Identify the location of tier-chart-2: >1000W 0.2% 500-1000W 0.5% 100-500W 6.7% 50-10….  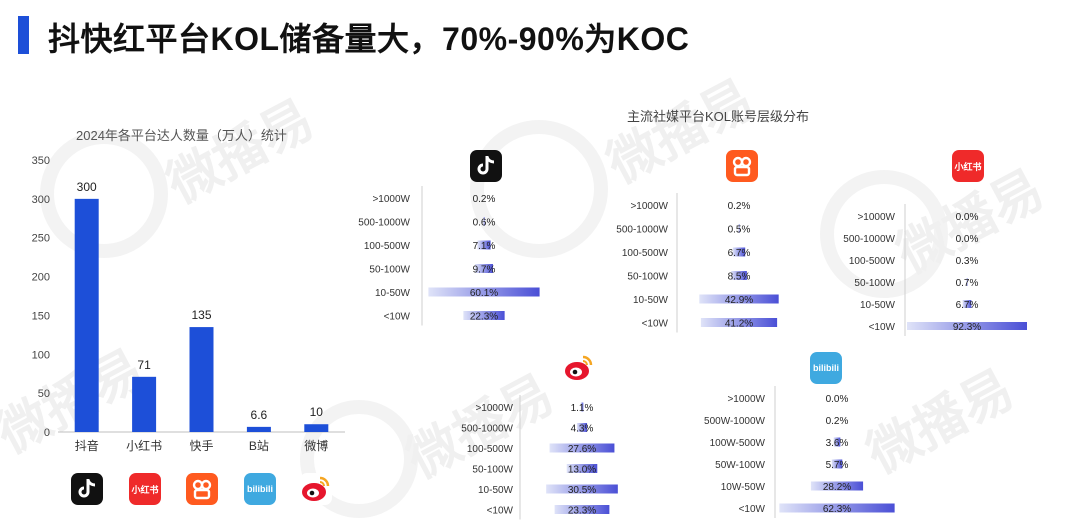
(697, 263).